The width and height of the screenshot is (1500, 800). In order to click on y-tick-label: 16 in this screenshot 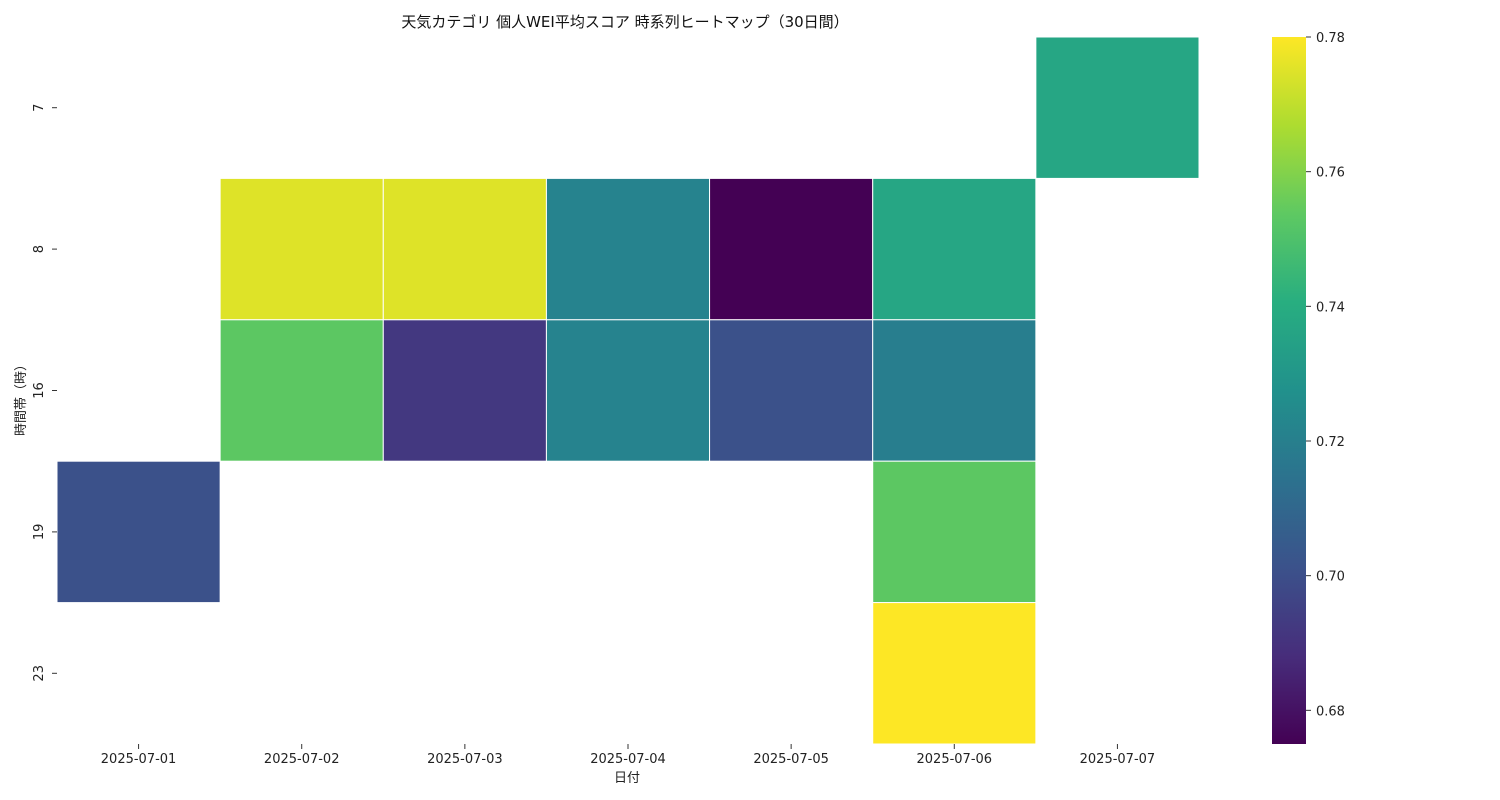, I will do `click(39, 390)`.